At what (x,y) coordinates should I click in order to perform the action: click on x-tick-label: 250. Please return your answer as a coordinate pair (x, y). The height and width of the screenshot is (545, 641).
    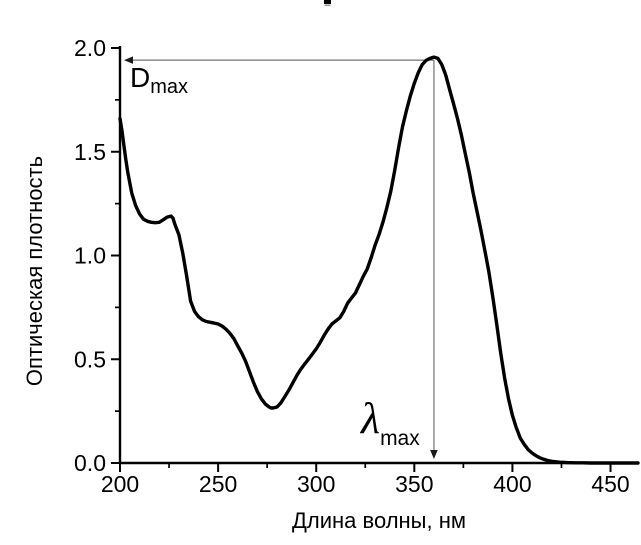
    Looking at the image, I should click on (218, 484).